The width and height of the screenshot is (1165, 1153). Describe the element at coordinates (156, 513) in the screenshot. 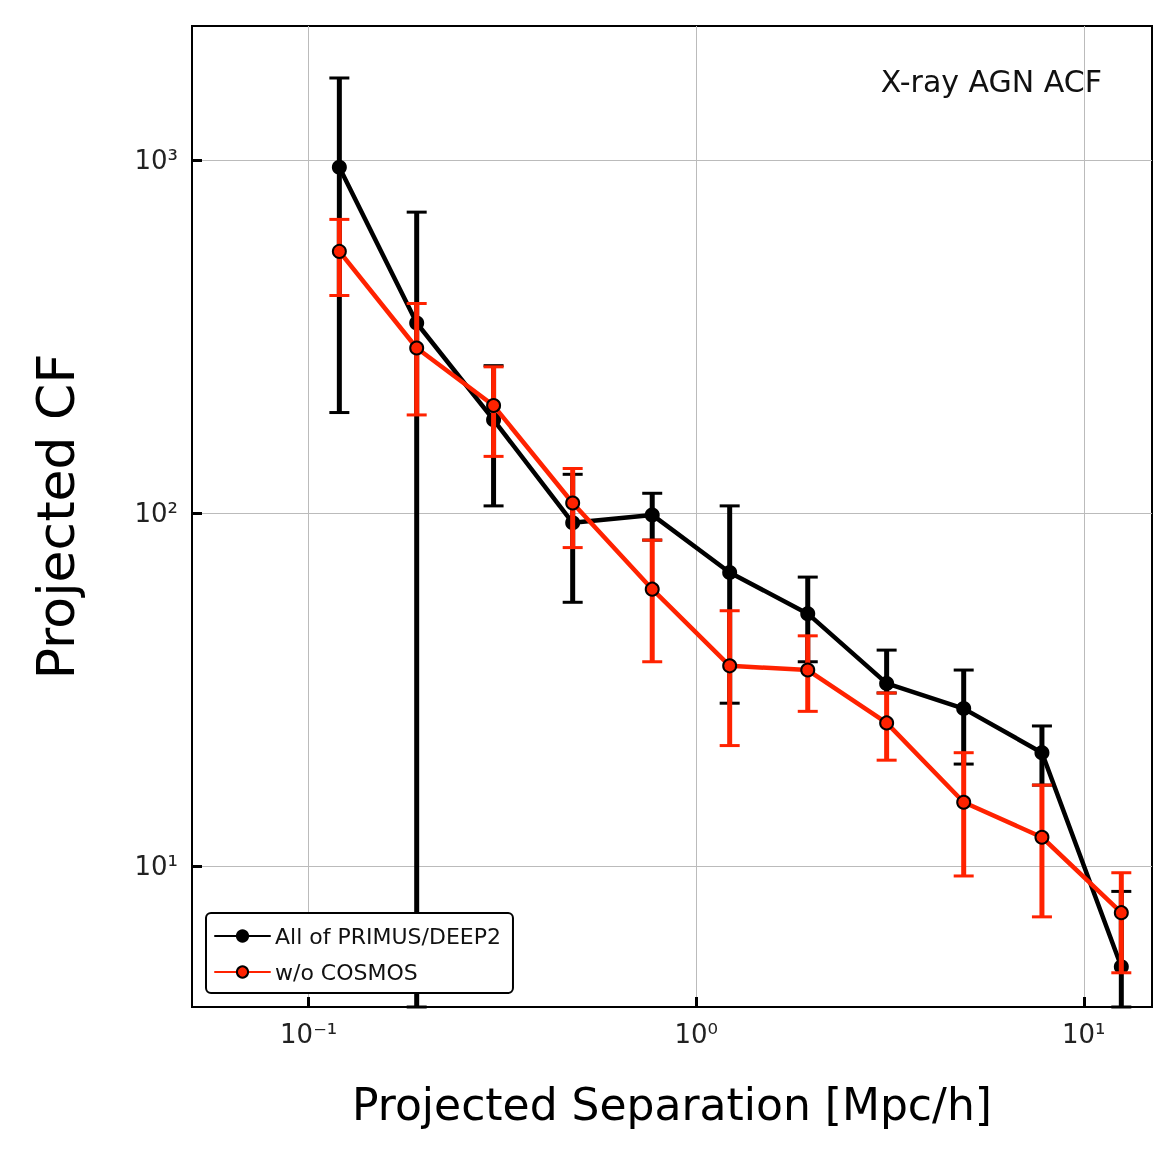

I see `y-tick-label: 10²` at that location.